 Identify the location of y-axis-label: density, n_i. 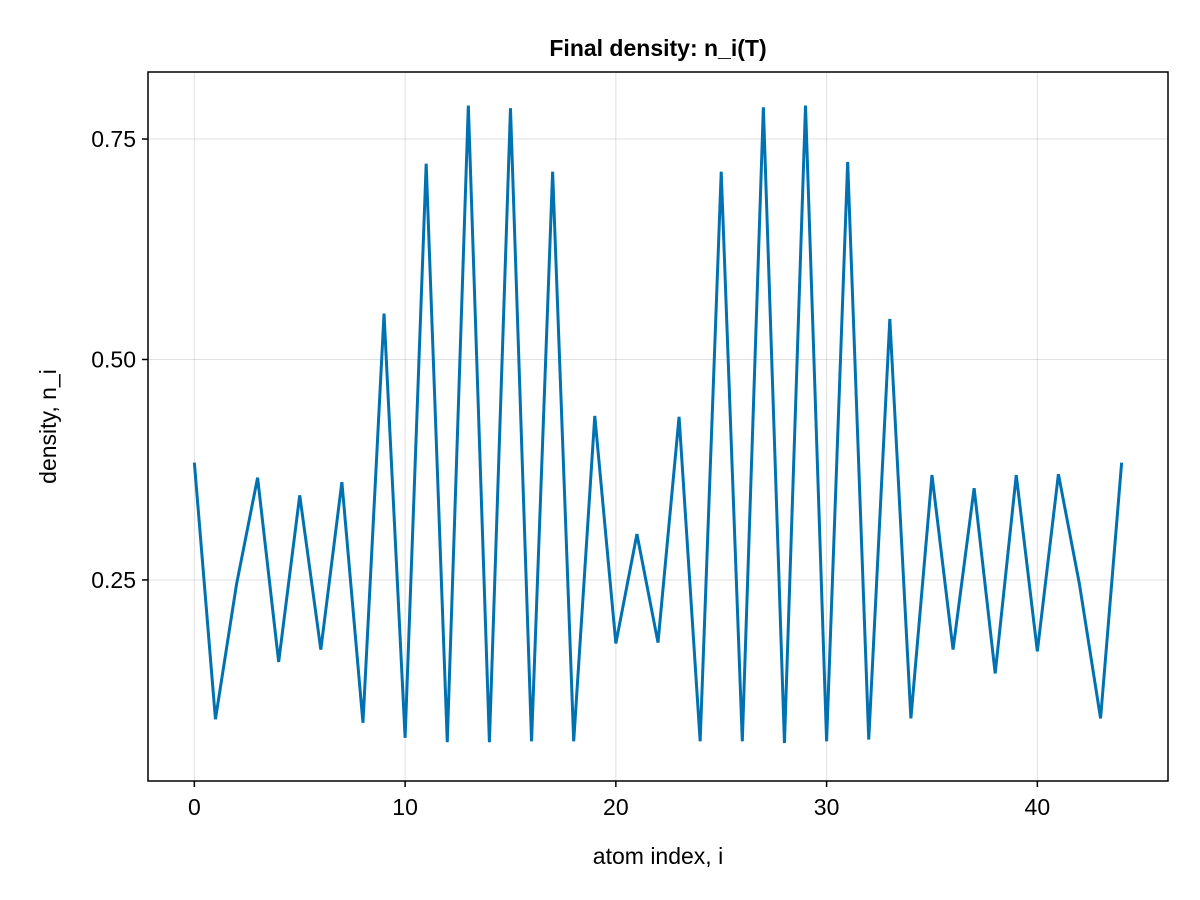
(48, 426).